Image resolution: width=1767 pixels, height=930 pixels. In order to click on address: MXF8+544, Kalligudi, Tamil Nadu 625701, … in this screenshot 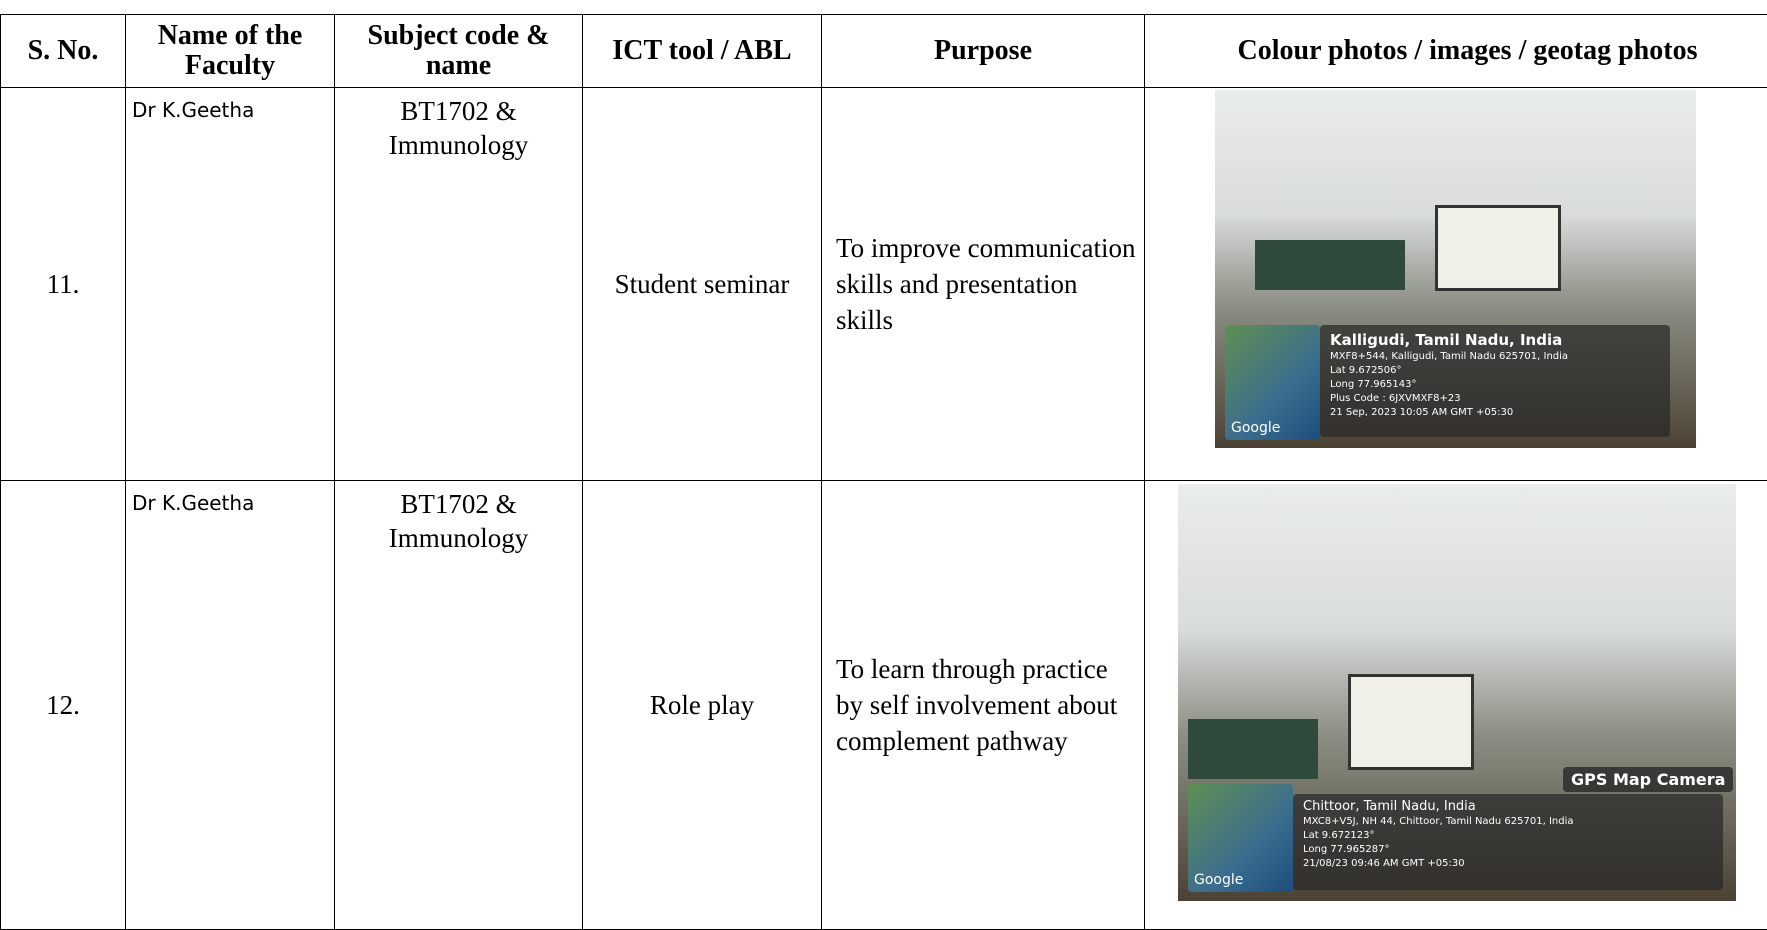, I will do `click(1449, 356)`.